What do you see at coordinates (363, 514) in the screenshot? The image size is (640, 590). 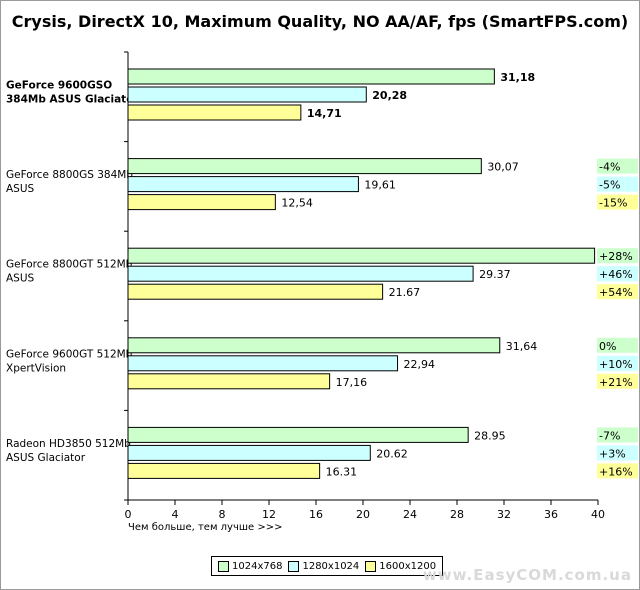 I see `x-tick-label: 20` at bounding box center [363, 514].